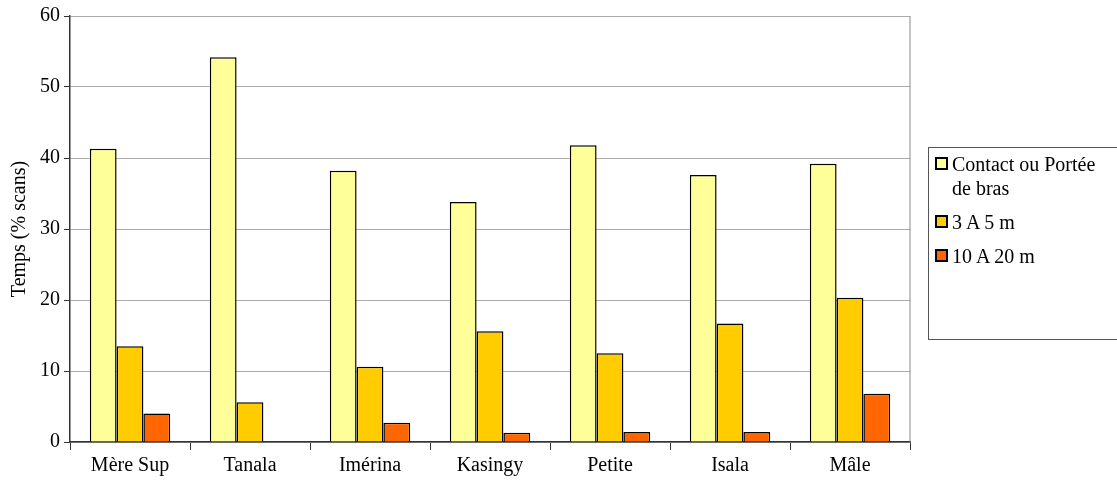  I want to click on x-tick-label: Isala, so click(730, 464).